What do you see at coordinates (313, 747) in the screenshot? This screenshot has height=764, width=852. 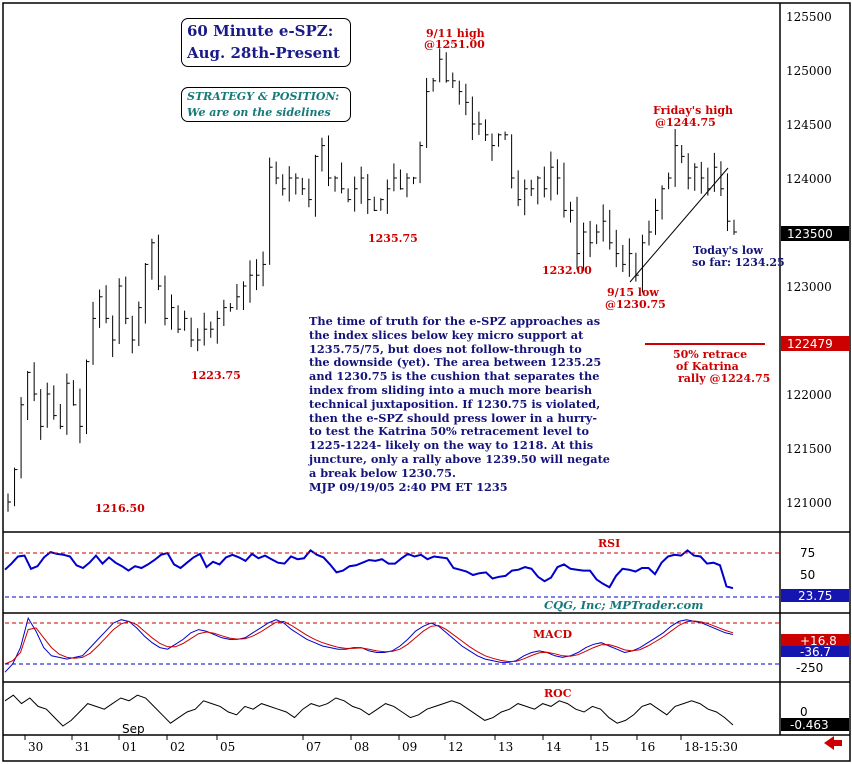 I see `x-tick-label: 07` at bounding box center [313, 747].